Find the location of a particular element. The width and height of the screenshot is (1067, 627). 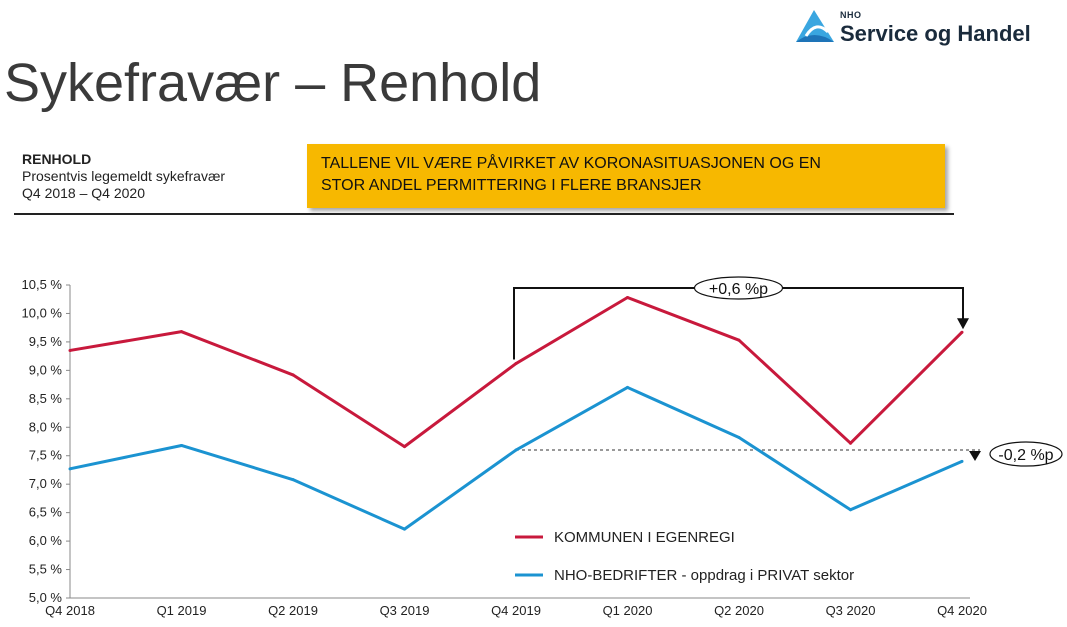

legend-label-2: NHO-BEDRIFTER - oppdrag i PRIVAT sektor is located at coordinates (704, 575).